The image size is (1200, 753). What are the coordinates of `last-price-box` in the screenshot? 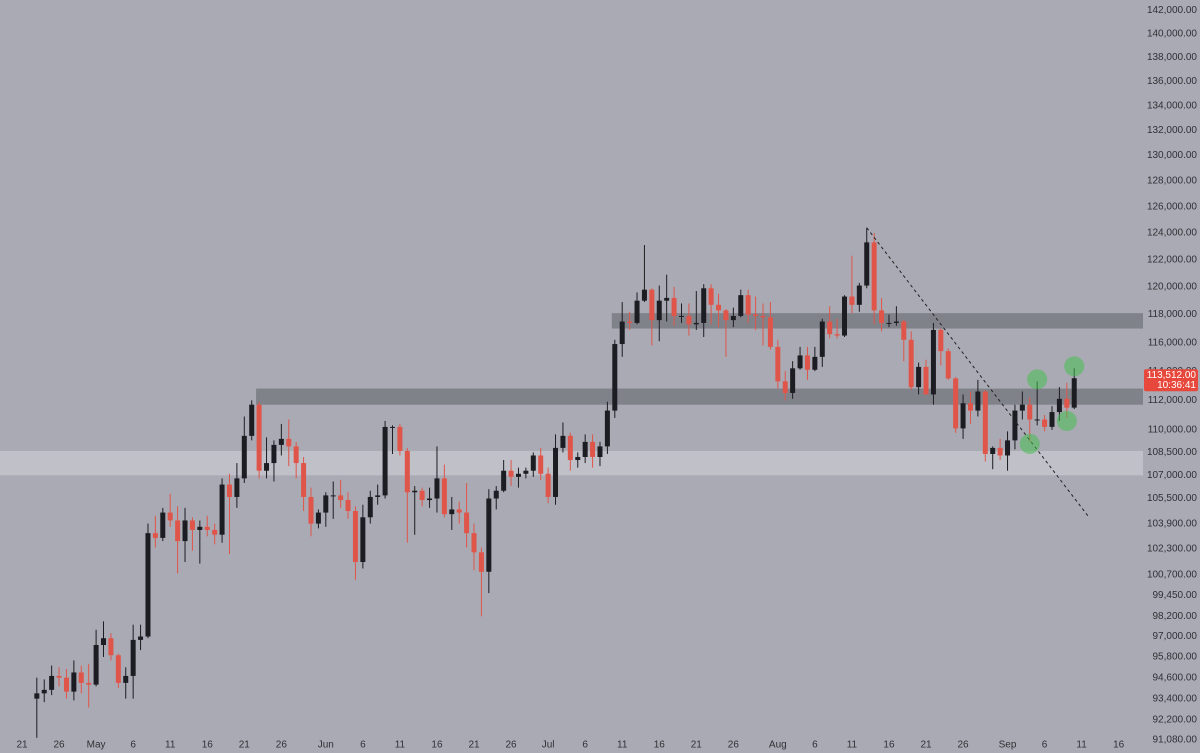 It's located at (1171, 380).